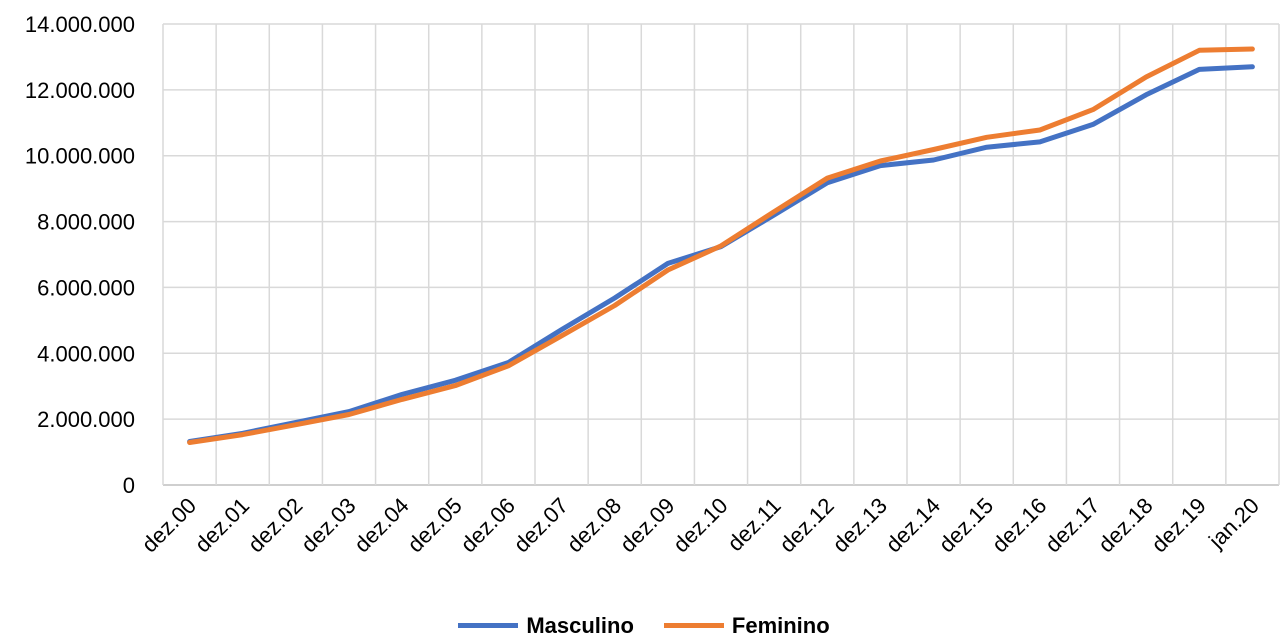  What do you see at coordinates (1125, 525) in the screenshot?
I see `x-tick-label: dez.18` at bounding box center [1125, 525].